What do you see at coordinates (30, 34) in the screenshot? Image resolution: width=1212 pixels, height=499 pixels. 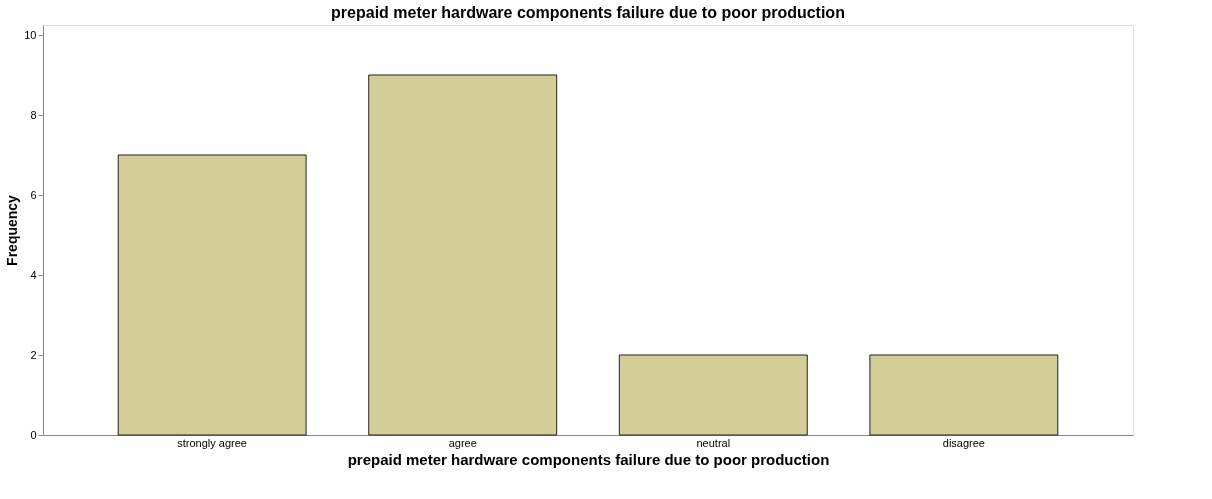 I see `y-tick-label: 10` at bounding box center [30, 34].